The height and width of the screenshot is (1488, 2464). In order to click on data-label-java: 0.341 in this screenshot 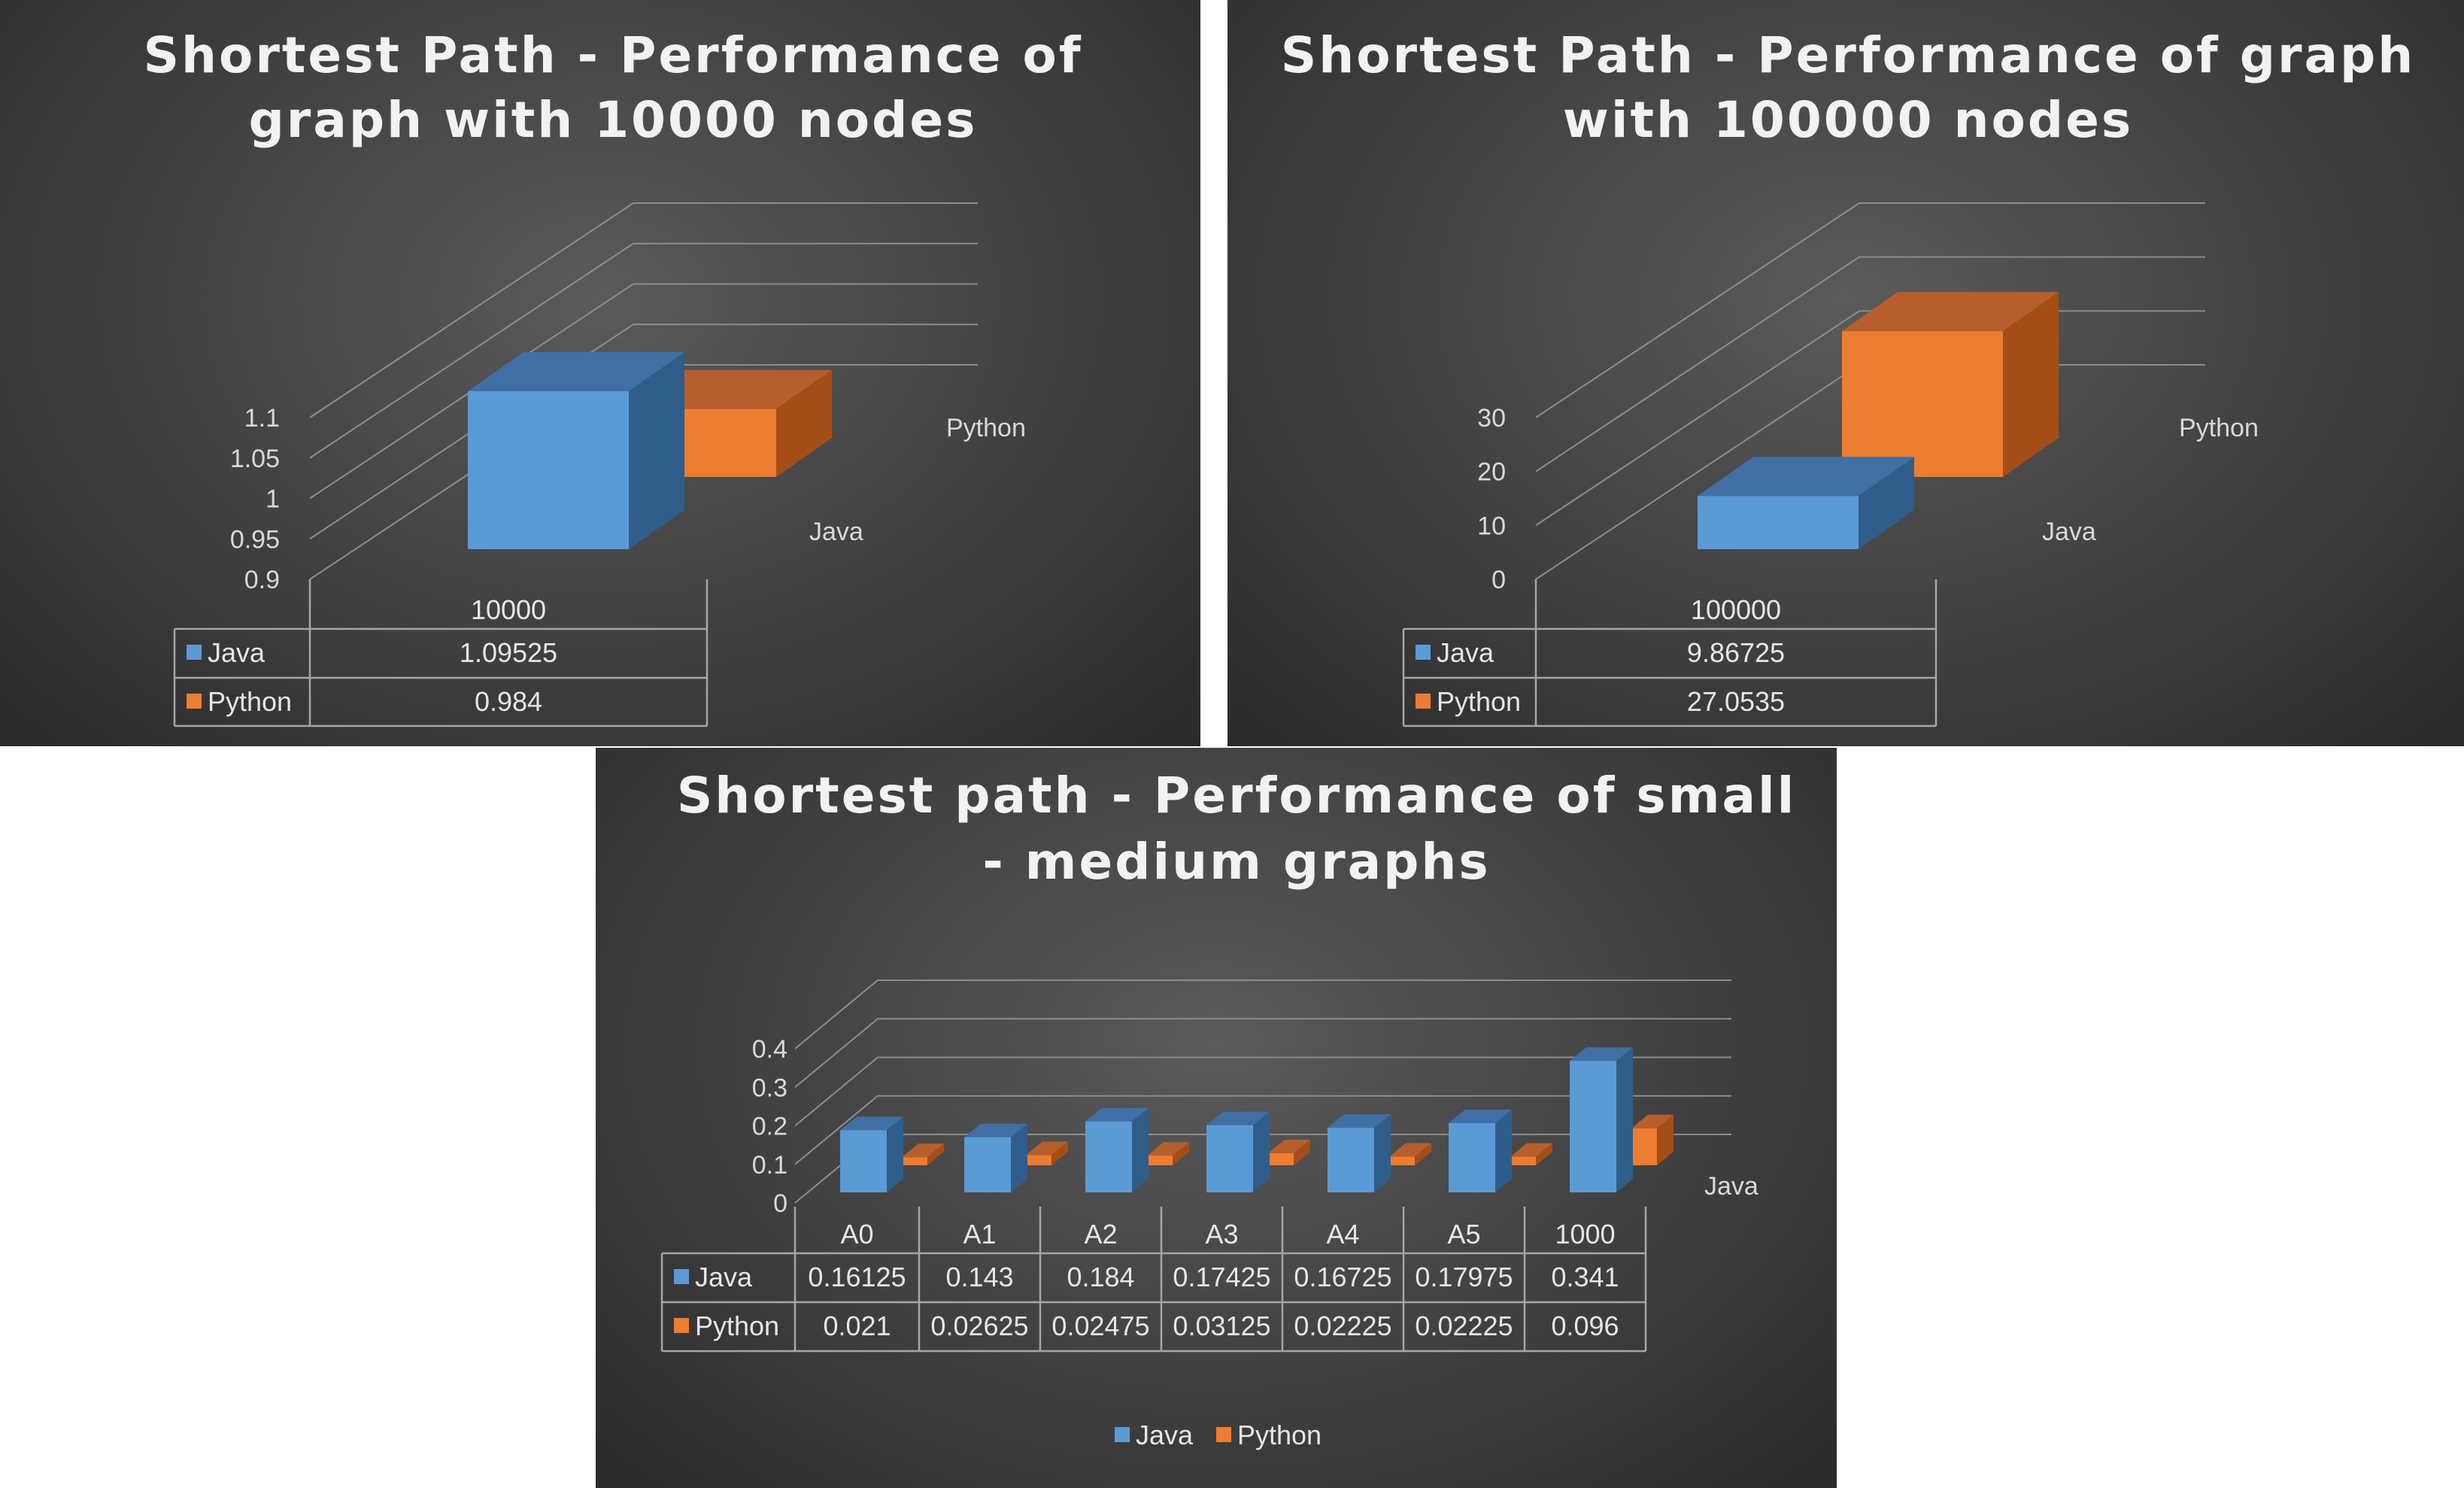, I will do `click(1585, 1277)`.